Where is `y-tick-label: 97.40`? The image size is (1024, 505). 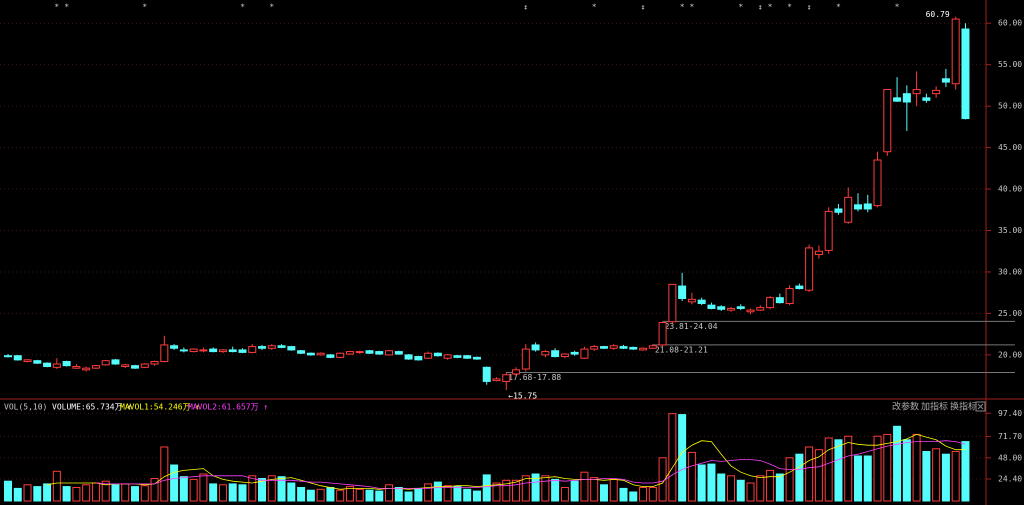
y-tick-label: 97.40 is located at coordinates (1010, 413).